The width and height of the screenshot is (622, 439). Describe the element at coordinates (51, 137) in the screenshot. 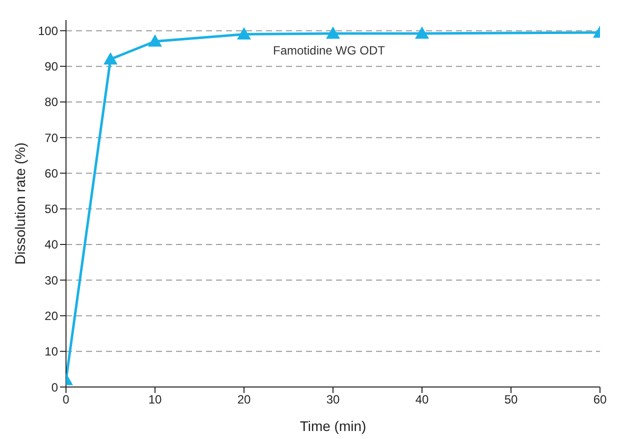

I see `y-tick-label: 70` at that location.